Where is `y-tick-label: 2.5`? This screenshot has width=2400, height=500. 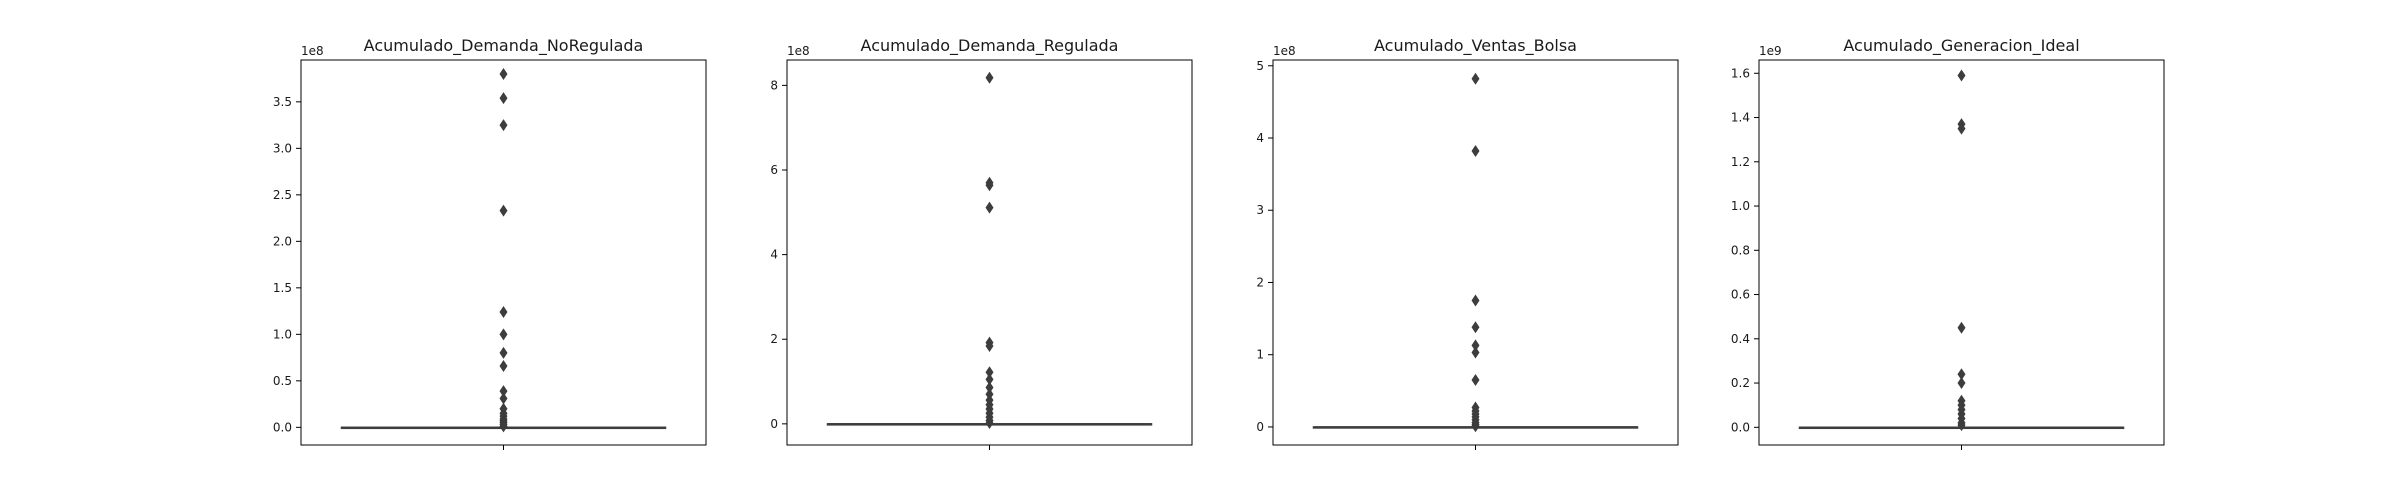
y-tick-label: 2.5 is located at coordinates (282, 195).